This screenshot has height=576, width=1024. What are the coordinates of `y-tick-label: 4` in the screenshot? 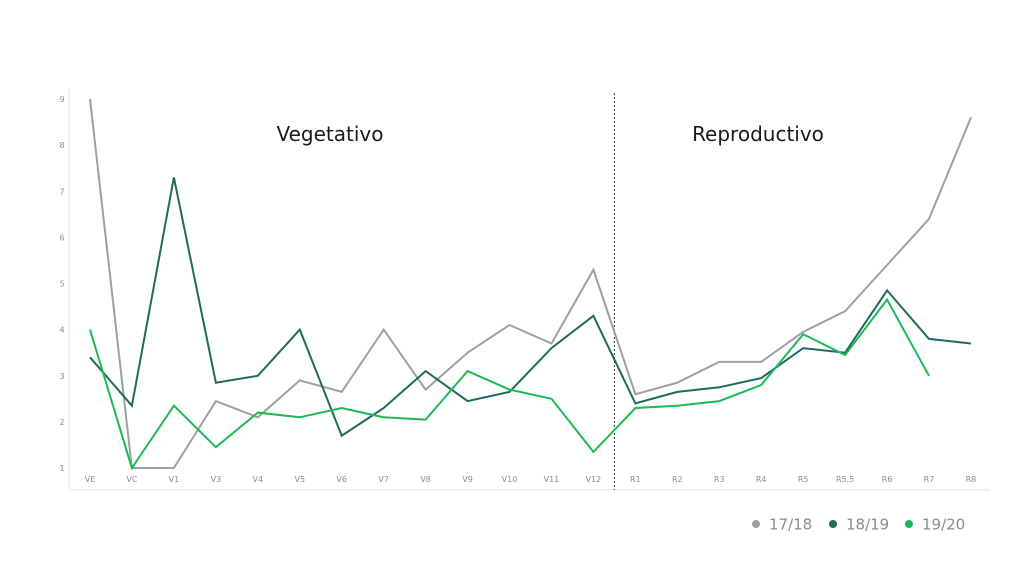 It's located at (61, 330).